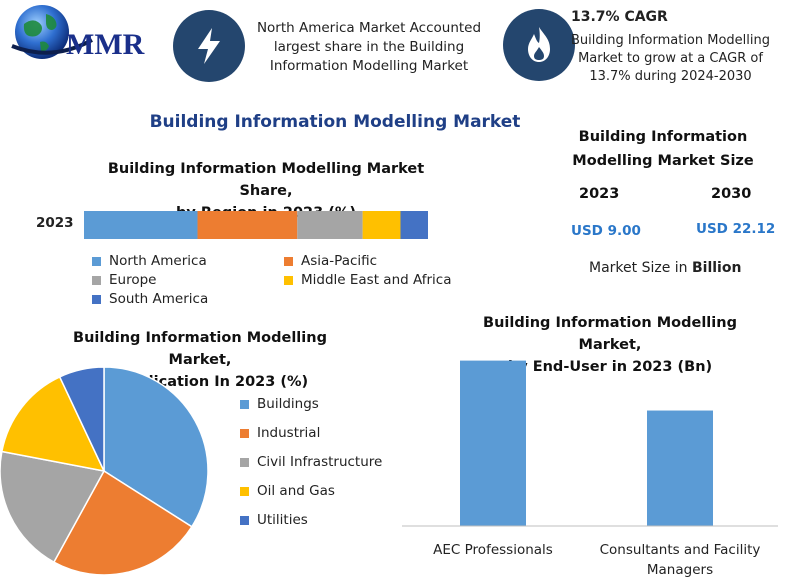 The image size is (800, 577). What do you see at coordinates (296, 491) in the screenshot?
I see `legend-label: Oil and Gas` at bounding box center [296, 491].